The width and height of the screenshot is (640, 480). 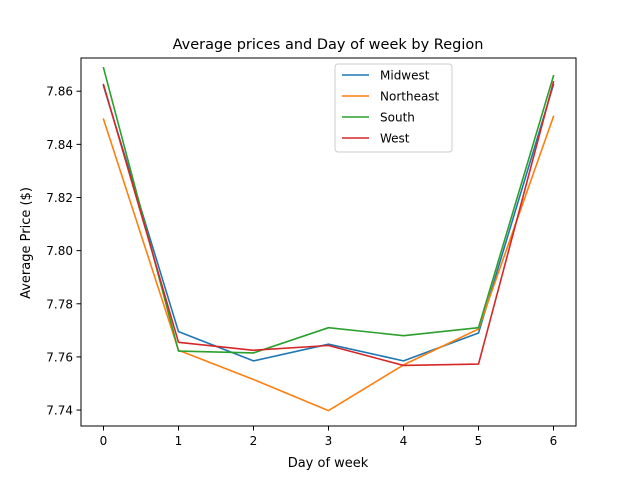 What do you see at coordinates (59, 304) in the screenshot?
I see `y-tick-label: 7.78` at bounding box center [59, 304].